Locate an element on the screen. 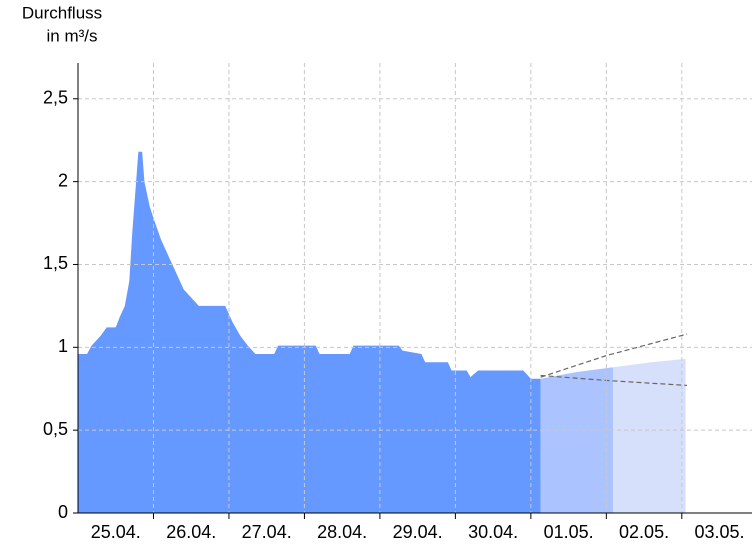  y-tick-label: 0 is located at coordinates (63, 512).